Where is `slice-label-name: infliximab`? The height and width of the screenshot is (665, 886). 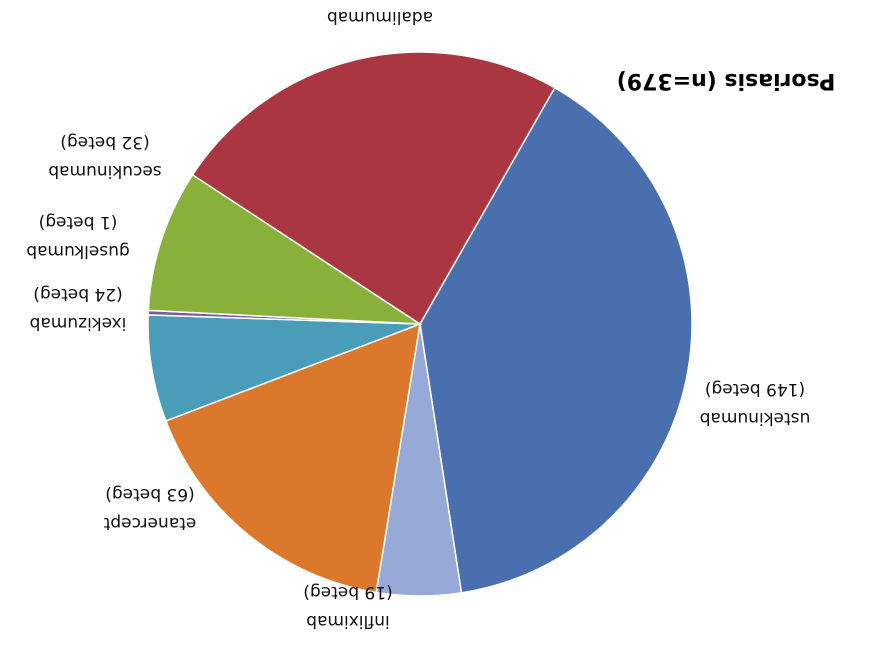
slice-label-name: infliximab is located at coordinates (347, 621).